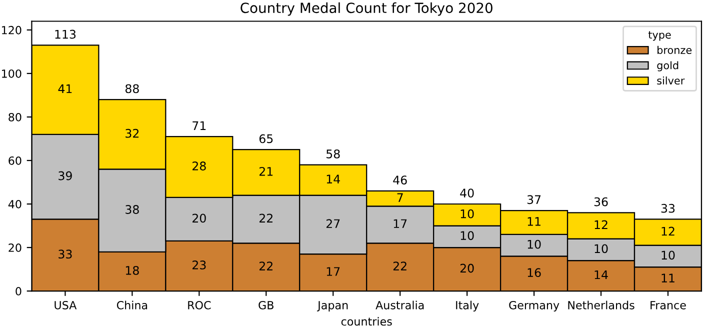 The image size is (705, 327). Describe the element at coordinates (132, 270) in the screenshot. I see `data-label: 18` at that location.